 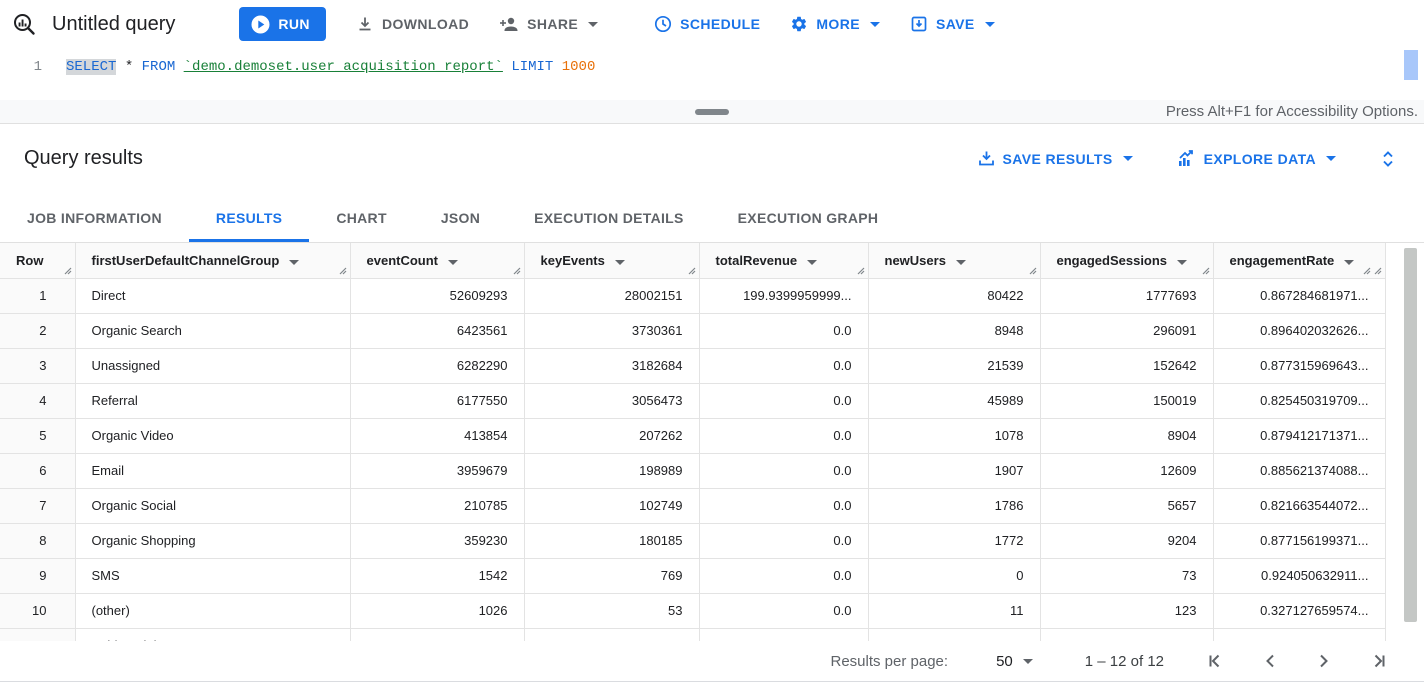 I want to click on table-cell: 3730361, so click(x=612, y=331).